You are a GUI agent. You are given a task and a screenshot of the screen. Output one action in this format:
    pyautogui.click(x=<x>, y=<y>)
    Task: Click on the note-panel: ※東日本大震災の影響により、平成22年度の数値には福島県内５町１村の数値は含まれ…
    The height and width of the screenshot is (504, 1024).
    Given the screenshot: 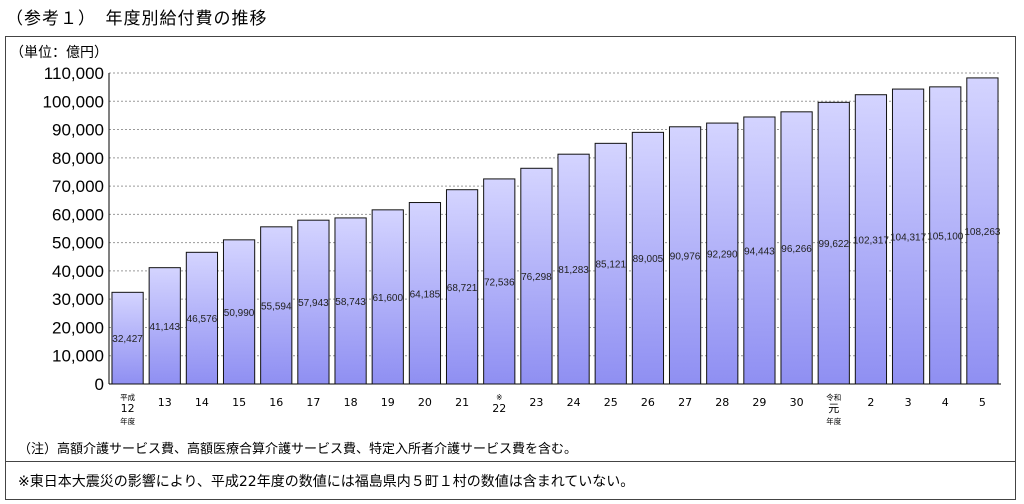 What is the action you would take?
    pyautogui.click(x=510, y=481)
    